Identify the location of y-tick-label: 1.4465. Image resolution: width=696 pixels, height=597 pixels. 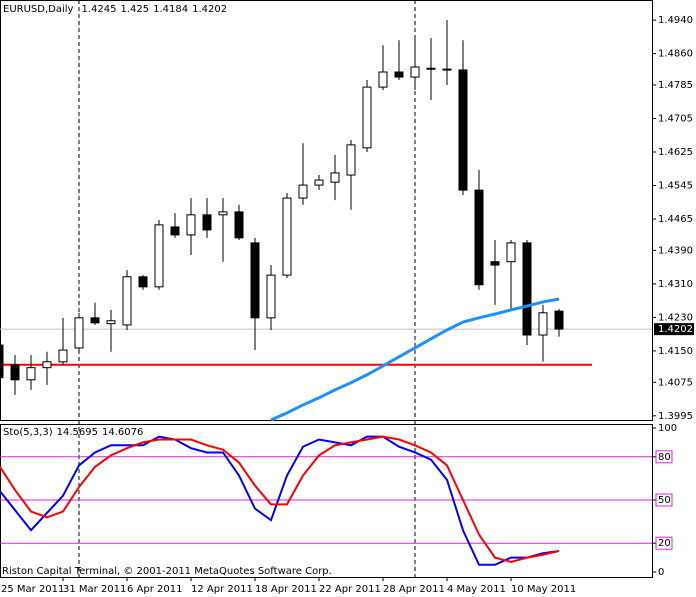
(675, 219).